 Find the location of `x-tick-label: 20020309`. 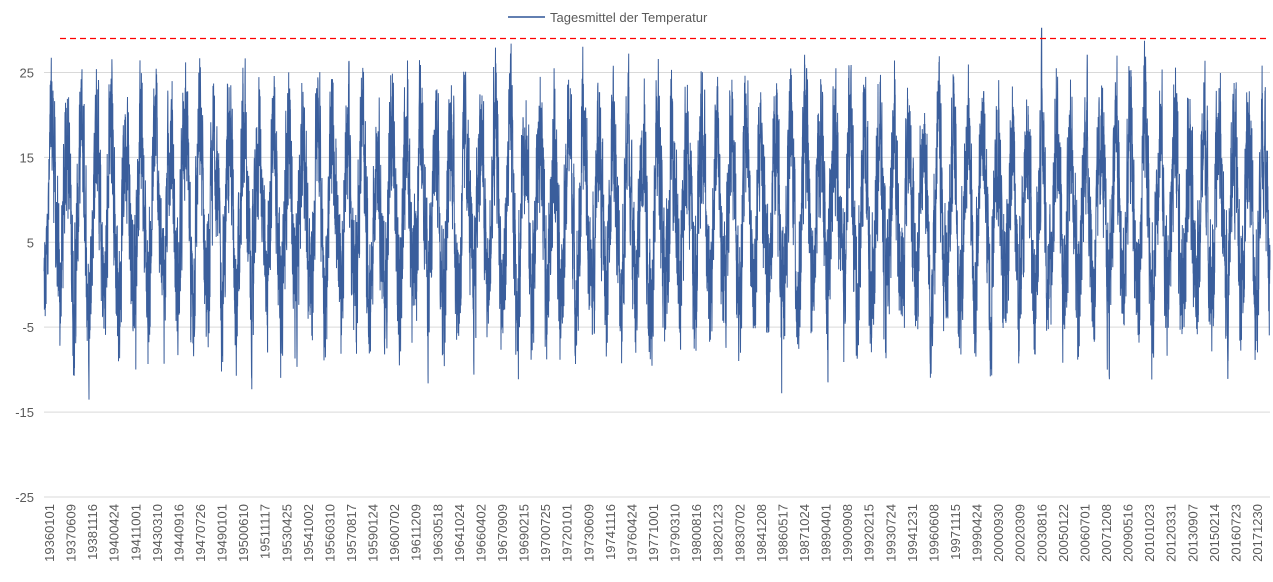

x-tick-label: 20020309 is located at coordinates (1020, 533).